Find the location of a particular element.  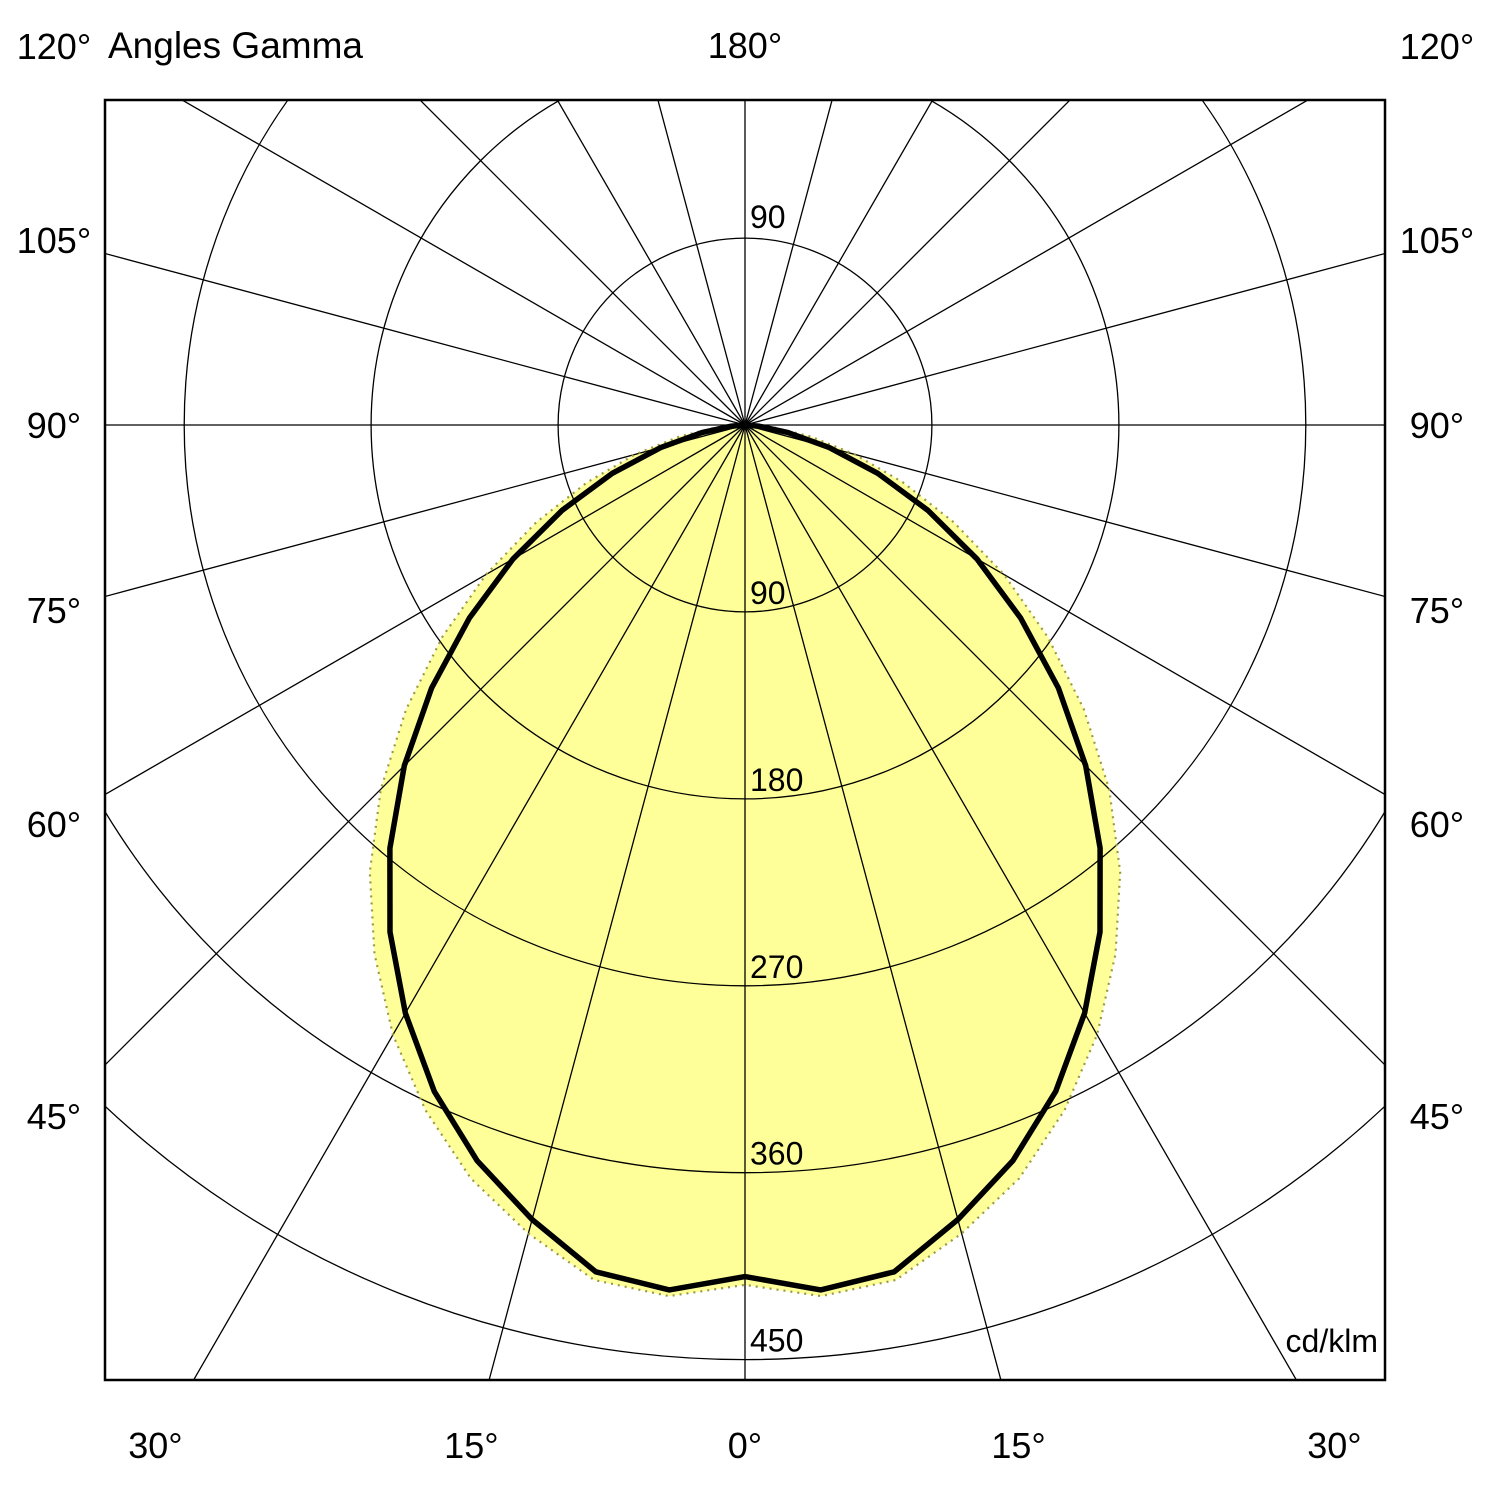

unit-label: cd/klm is located at coordinates (1332, 1341).